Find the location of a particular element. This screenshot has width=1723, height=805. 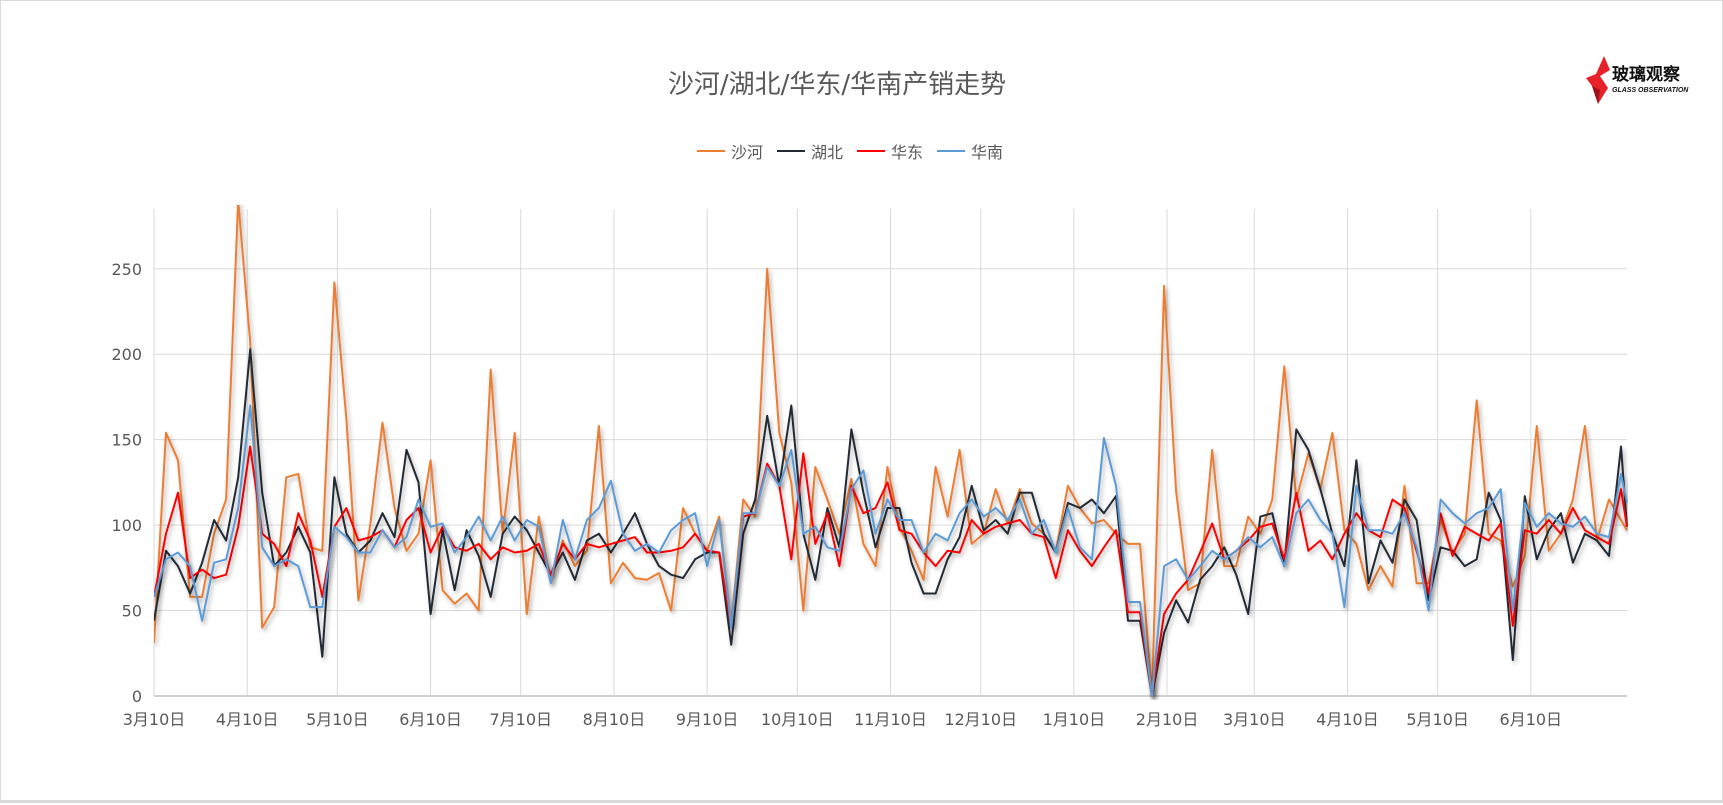

x-tick-label: 2月10日 is located at coordinates (1167, 719).